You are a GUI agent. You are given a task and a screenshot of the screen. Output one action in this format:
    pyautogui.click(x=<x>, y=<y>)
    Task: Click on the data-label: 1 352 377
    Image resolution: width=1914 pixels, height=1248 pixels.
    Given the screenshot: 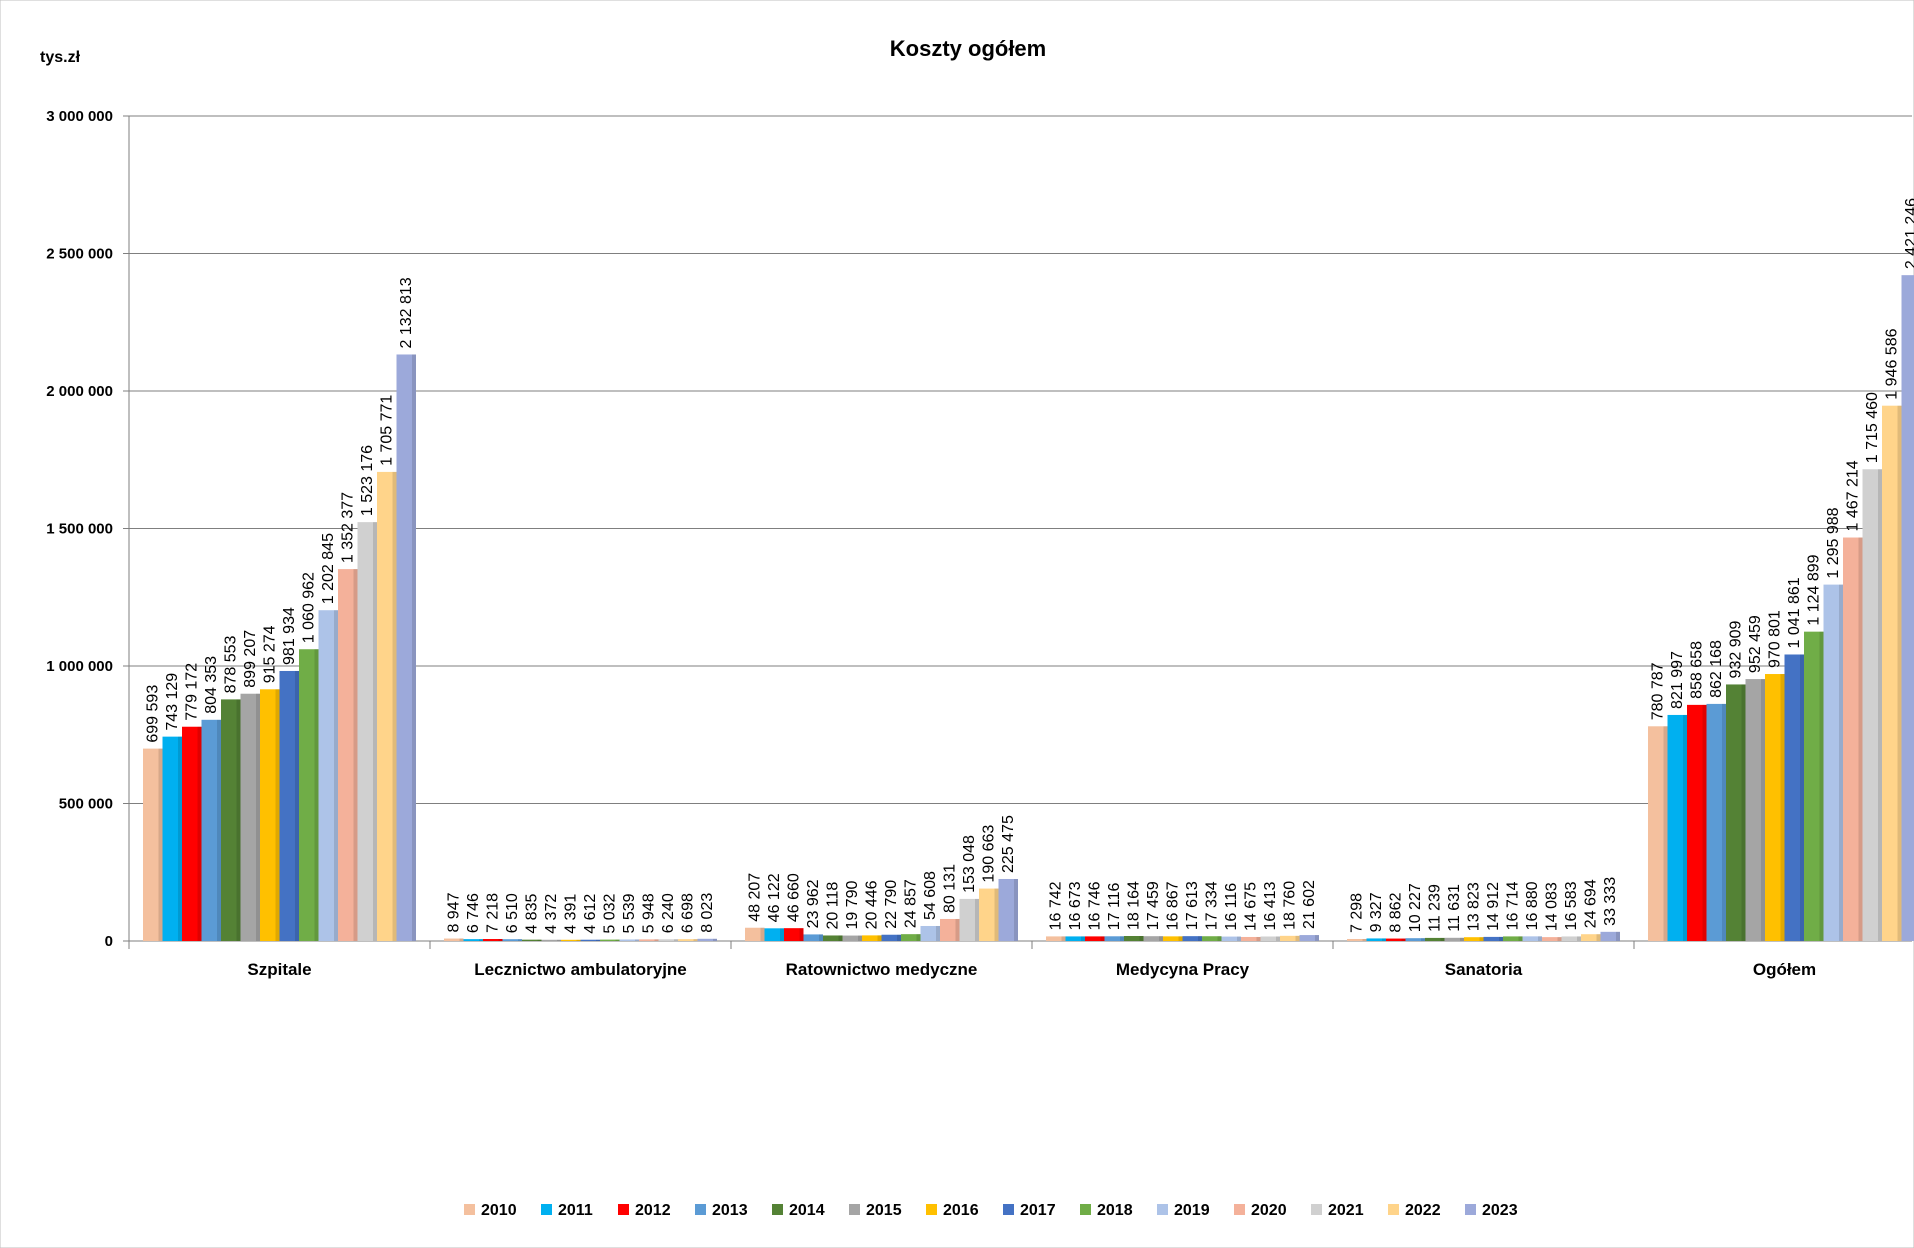 What is the action you would take?
    pyautogui.click(x=348, y=527)
    